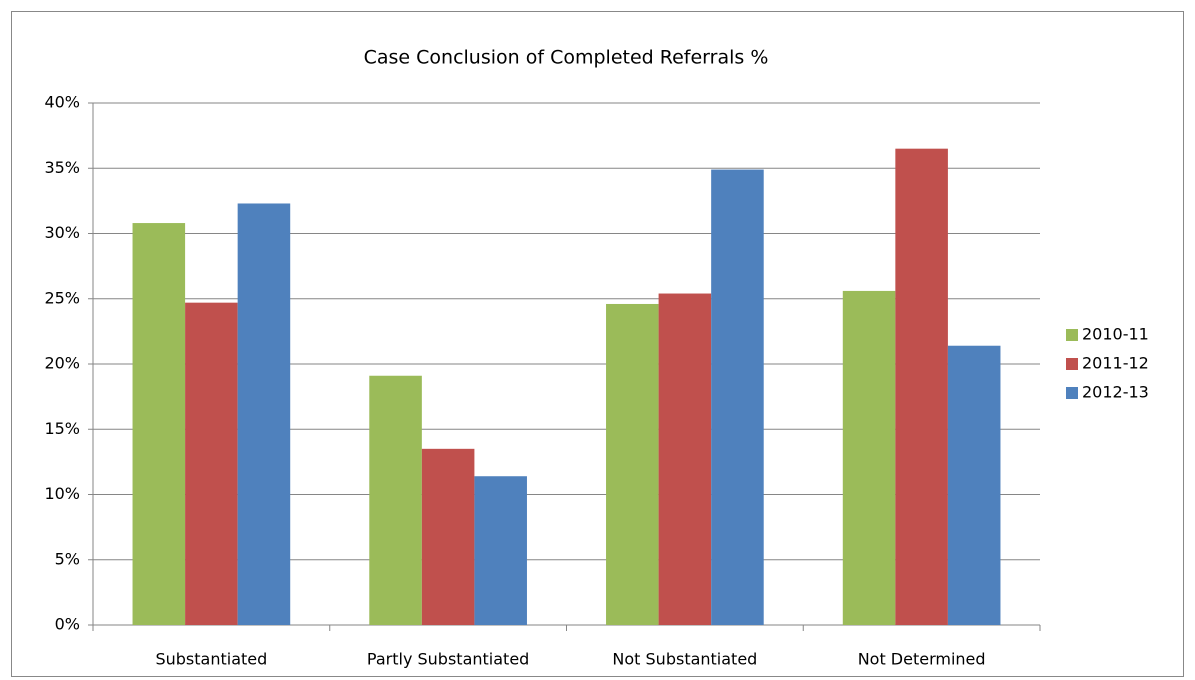  Describe the element at coordinates (62, 363) in the screenshot. I see `y-tick-label: 20%` at that location.